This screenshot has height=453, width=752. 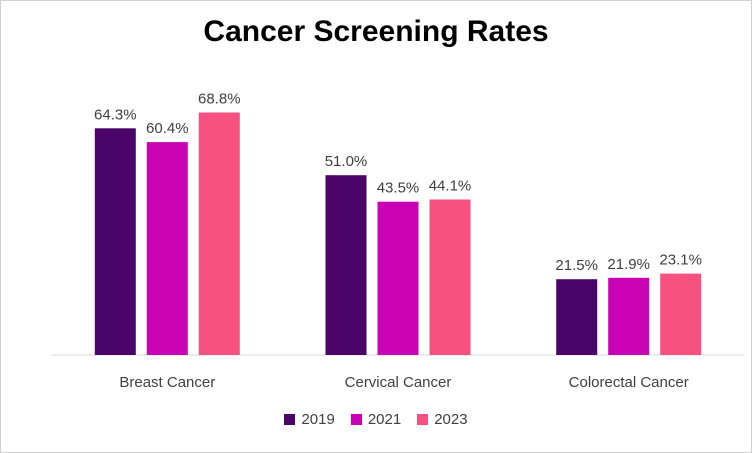 I want to click on legend-item-2019: 2019, so click(x=309, y=419).